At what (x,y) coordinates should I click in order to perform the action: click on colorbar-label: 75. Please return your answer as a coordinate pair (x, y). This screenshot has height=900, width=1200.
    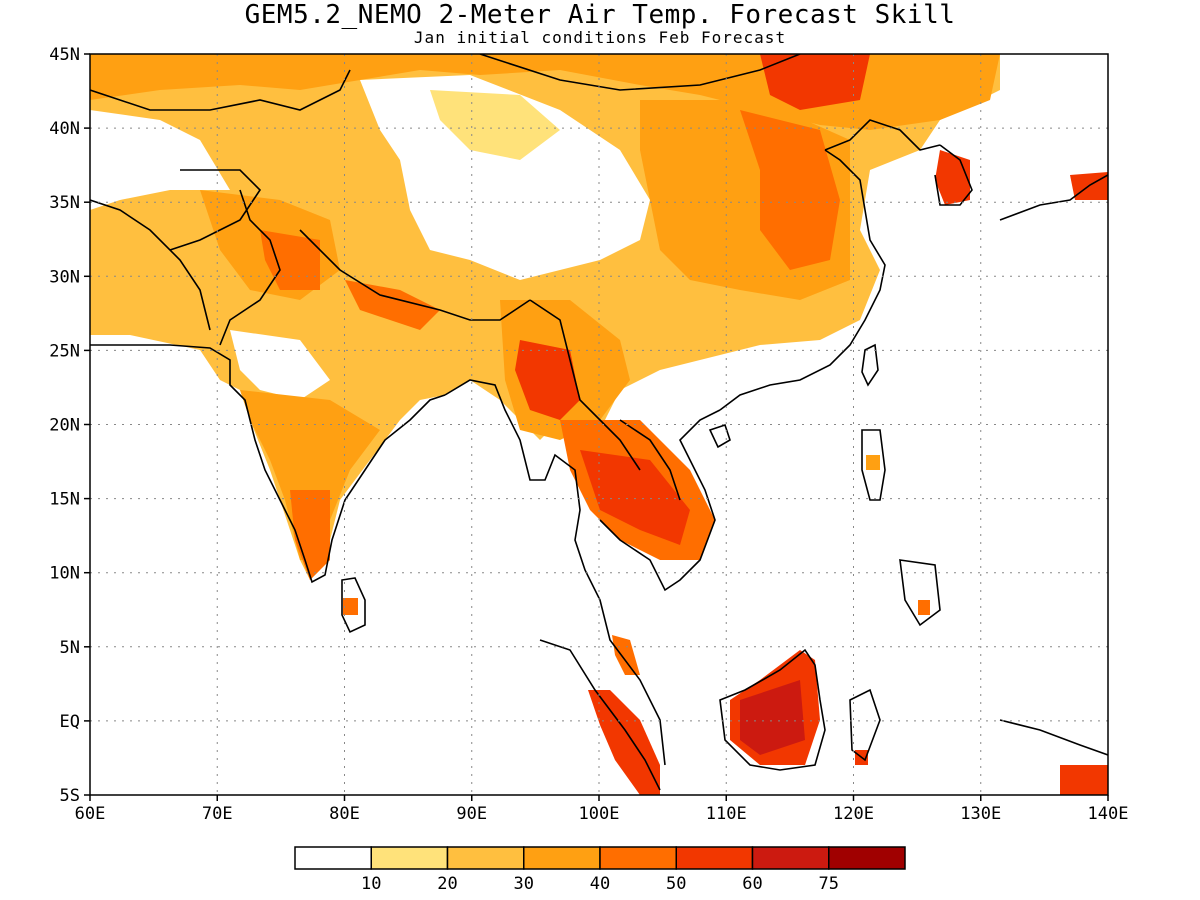
    Looking at the image, I should click on (829, 884).